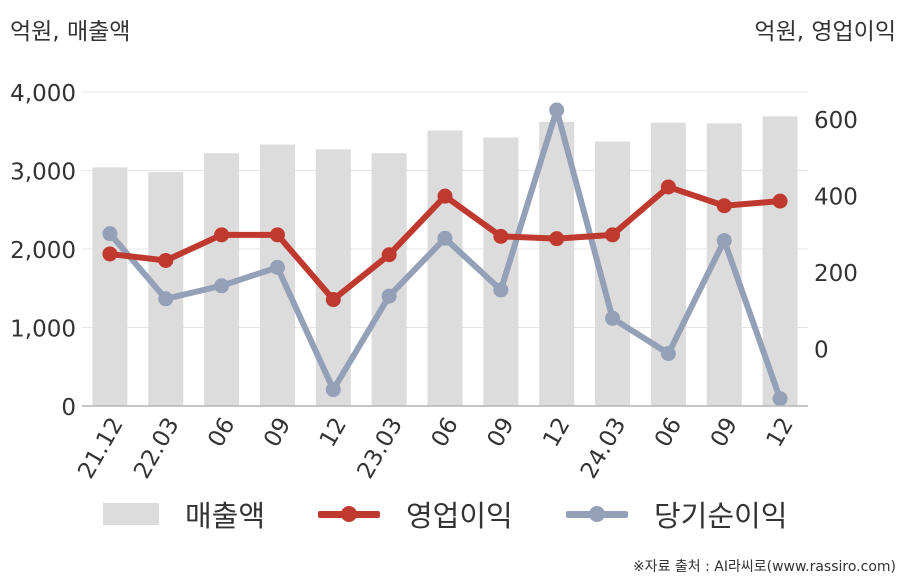  I want to click on legend-label-revenue: 매출액, so click(225, 516).